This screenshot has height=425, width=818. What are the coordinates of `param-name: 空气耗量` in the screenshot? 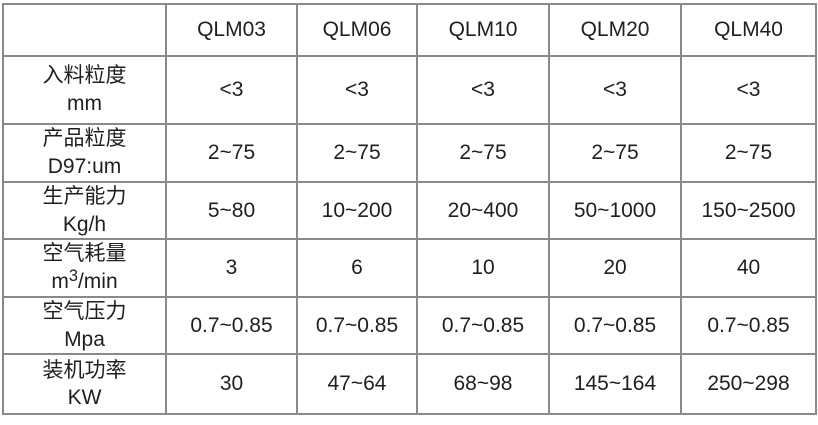 It's located at (84, 254).